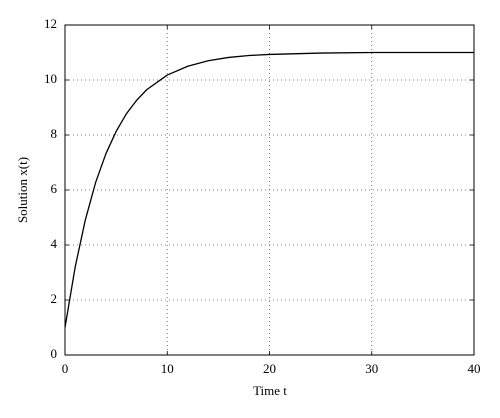  Describe the element at coordinates (54, 353) in the screenshot. I see `y-tick-label: 0` at that location.